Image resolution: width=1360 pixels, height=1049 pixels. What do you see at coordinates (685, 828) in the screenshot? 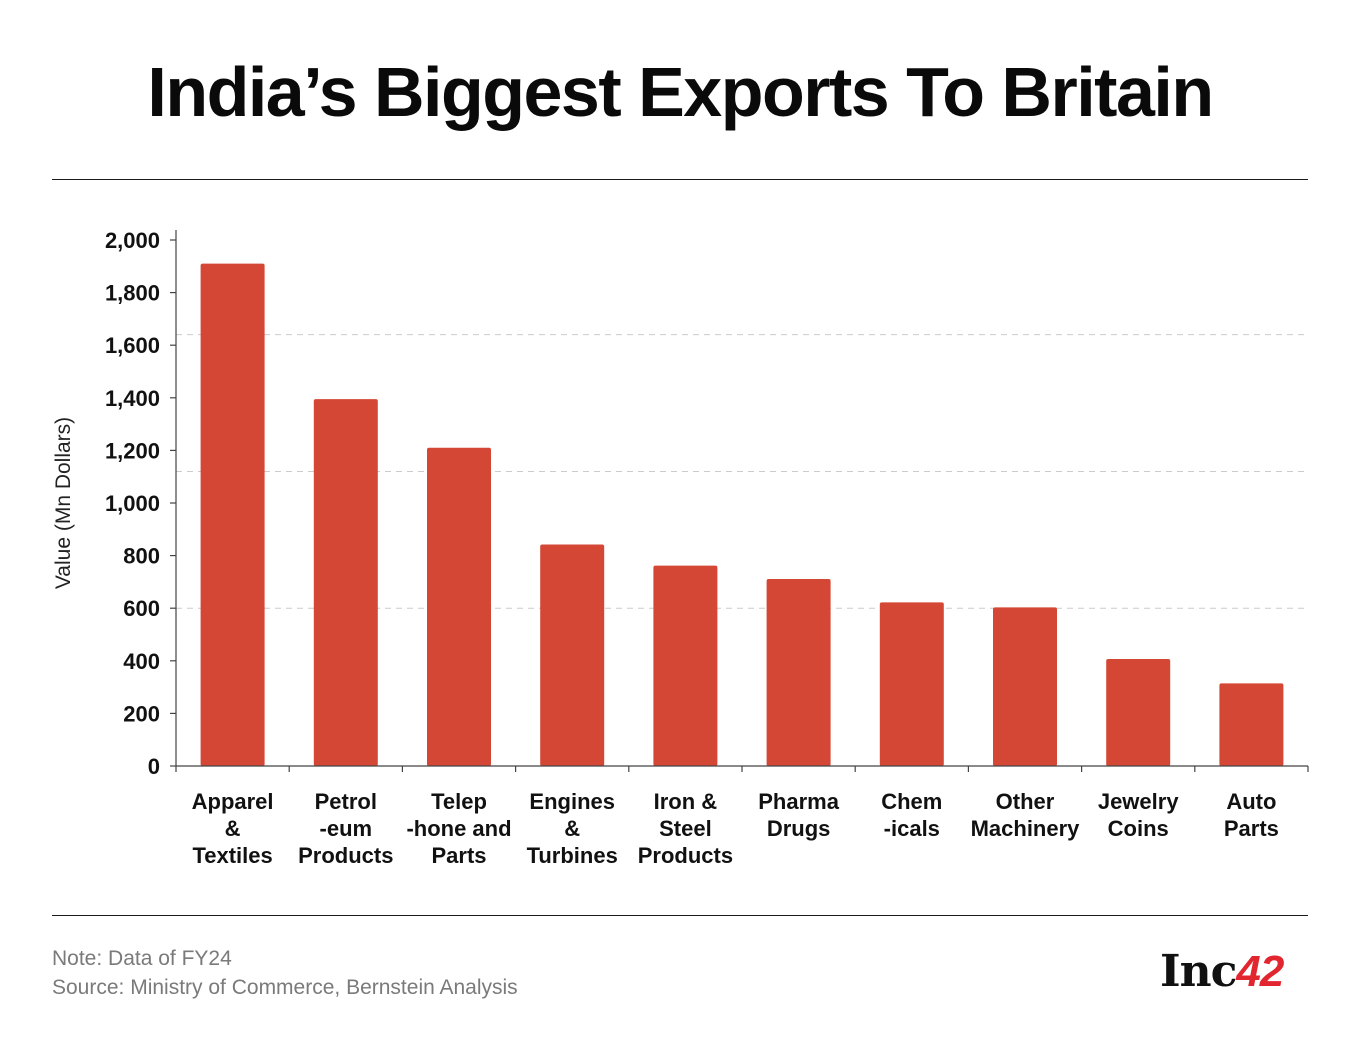
I see `x-category-label: Iron & Steel Products` at bounding box center [685, 828].